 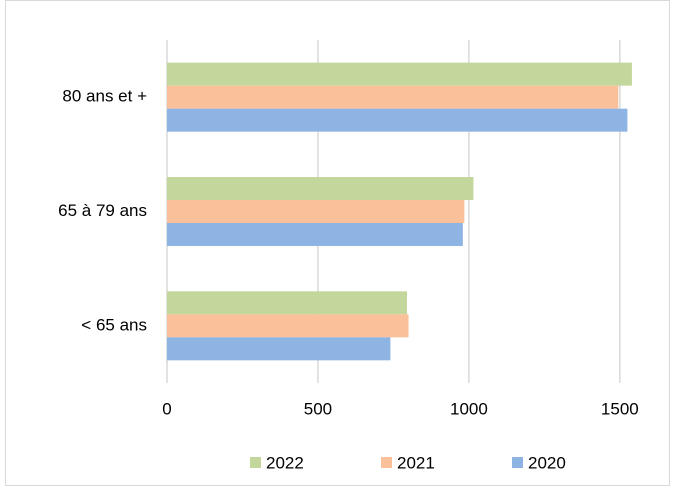 I want to click on x-tick-label: 0, so click(x=166, y=408).